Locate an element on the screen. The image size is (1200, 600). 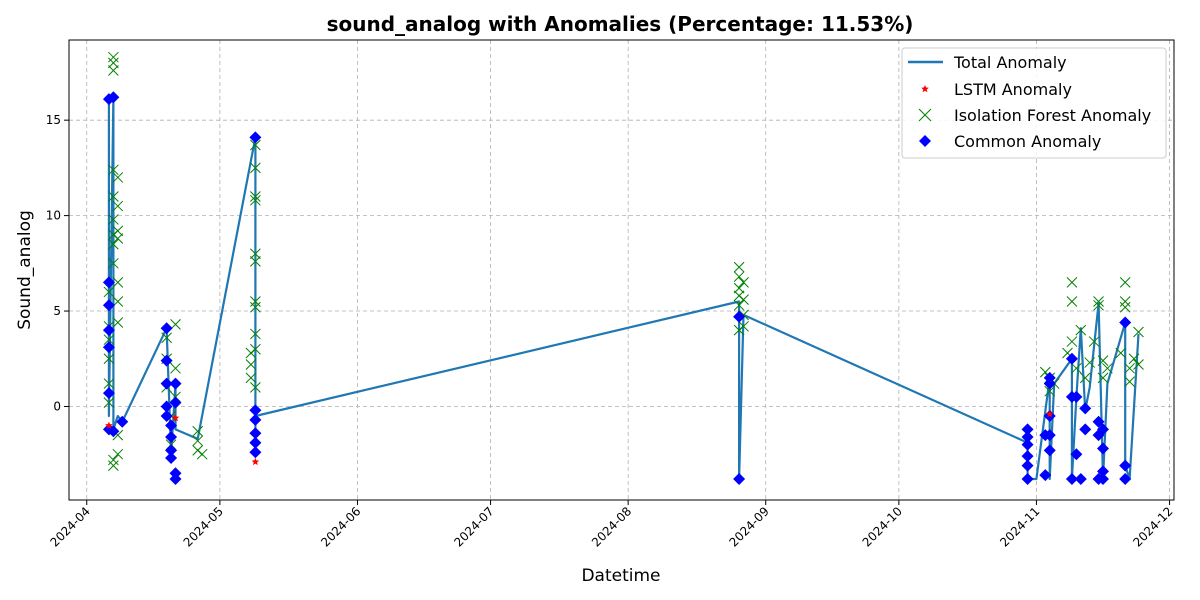
legend-label: Isolation Forest Anomaly is located at coordinates (1052, 115).